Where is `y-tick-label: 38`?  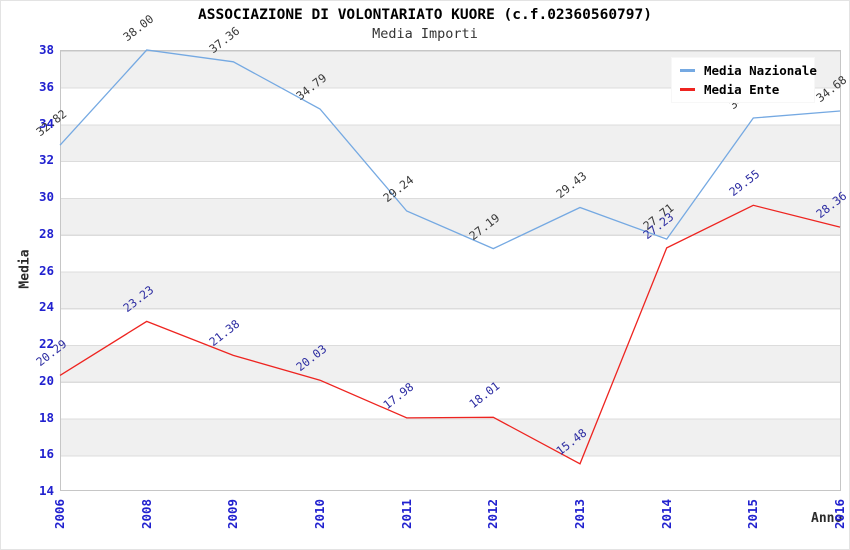
y-tick-label: 38 is located at coordinates (46, 49).